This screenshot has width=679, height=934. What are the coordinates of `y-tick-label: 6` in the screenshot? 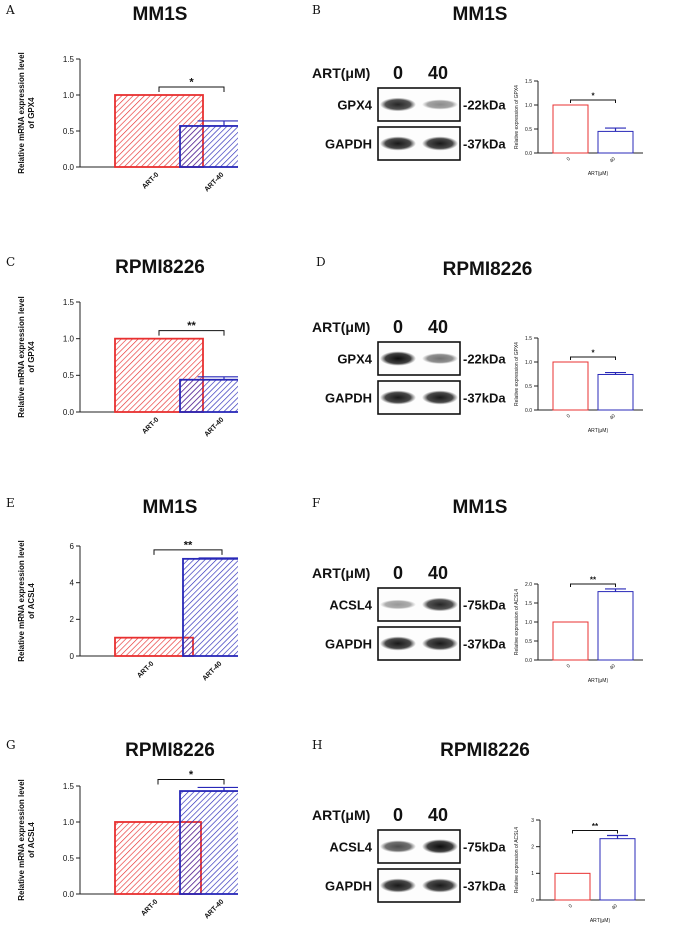 It's located at (72, 546).